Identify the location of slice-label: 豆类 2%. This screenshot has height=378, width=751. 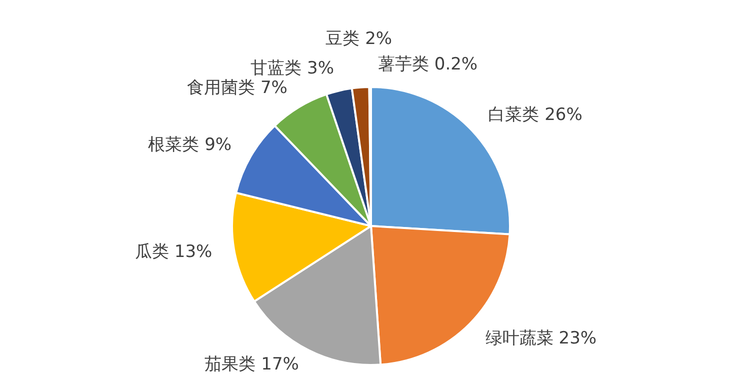
(359, 38).